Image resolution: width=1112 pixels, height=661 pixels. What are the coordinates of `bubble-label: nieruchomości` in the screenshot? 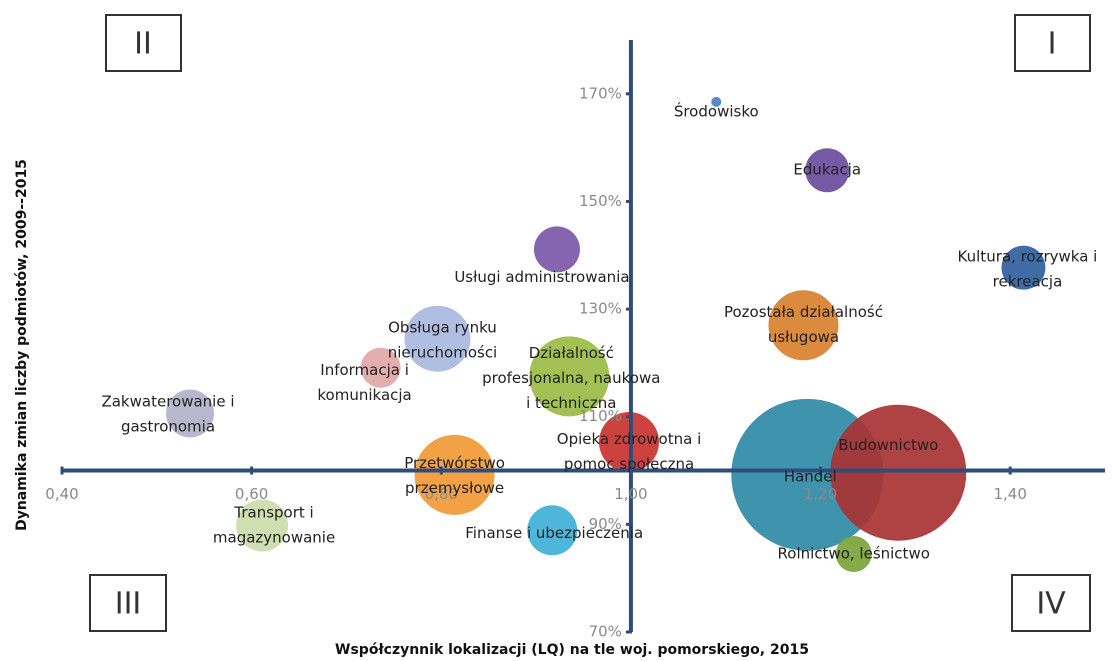 It's located at (443, 353).